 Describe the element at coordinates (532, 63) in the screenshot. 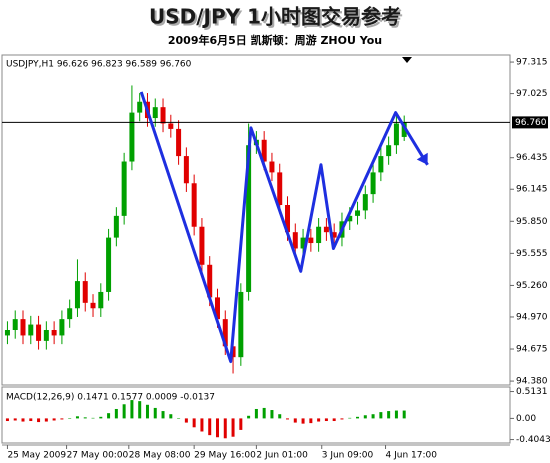

I see `y-tick-label: 97.315` at that location.